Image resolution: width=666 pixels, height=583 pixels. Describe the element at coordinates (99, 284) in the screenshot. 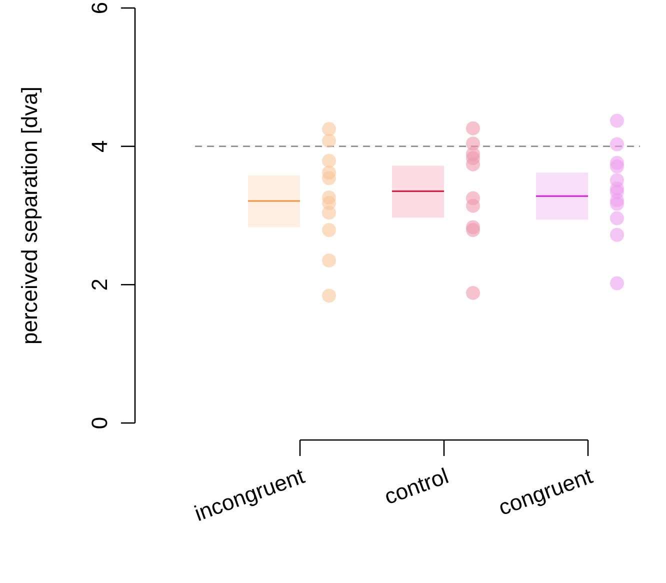

I see `y-tick-label: 2` at that location.